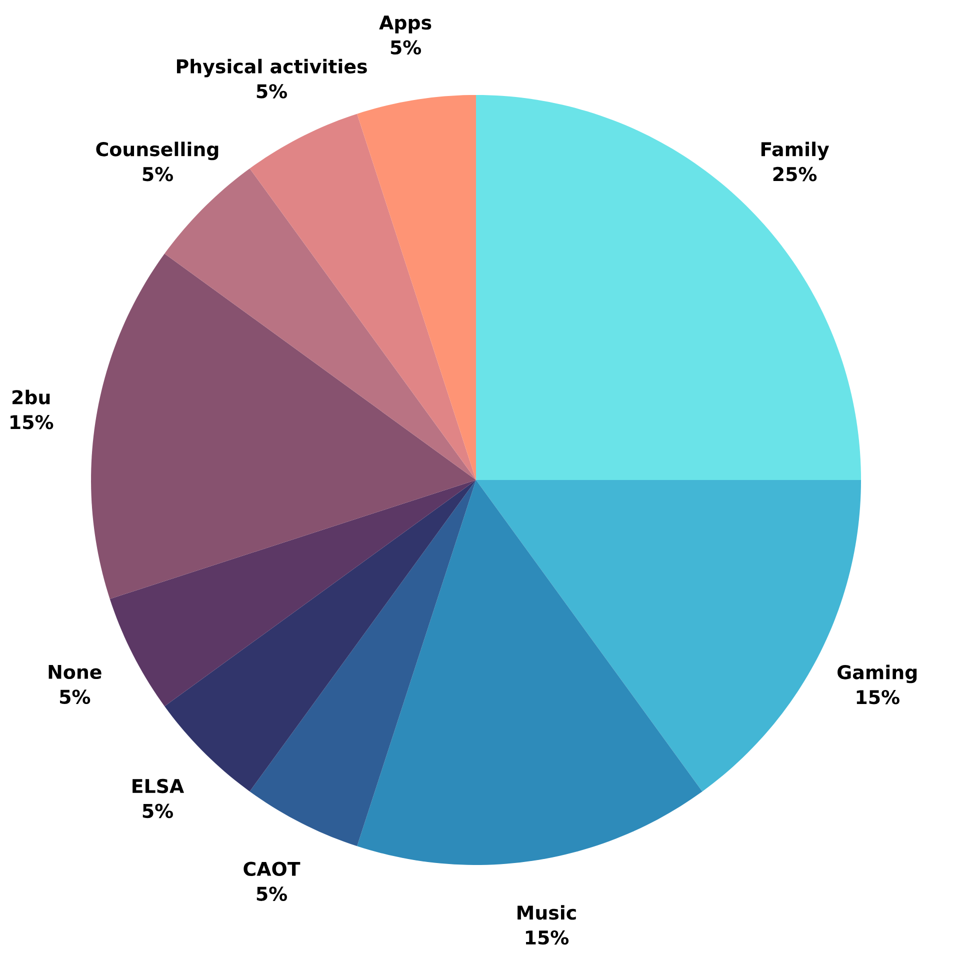  What do you see at coordinates (271, 68) in the screenshot?
I see `slice-label: Physical activities` at bounding box center [271, 68].